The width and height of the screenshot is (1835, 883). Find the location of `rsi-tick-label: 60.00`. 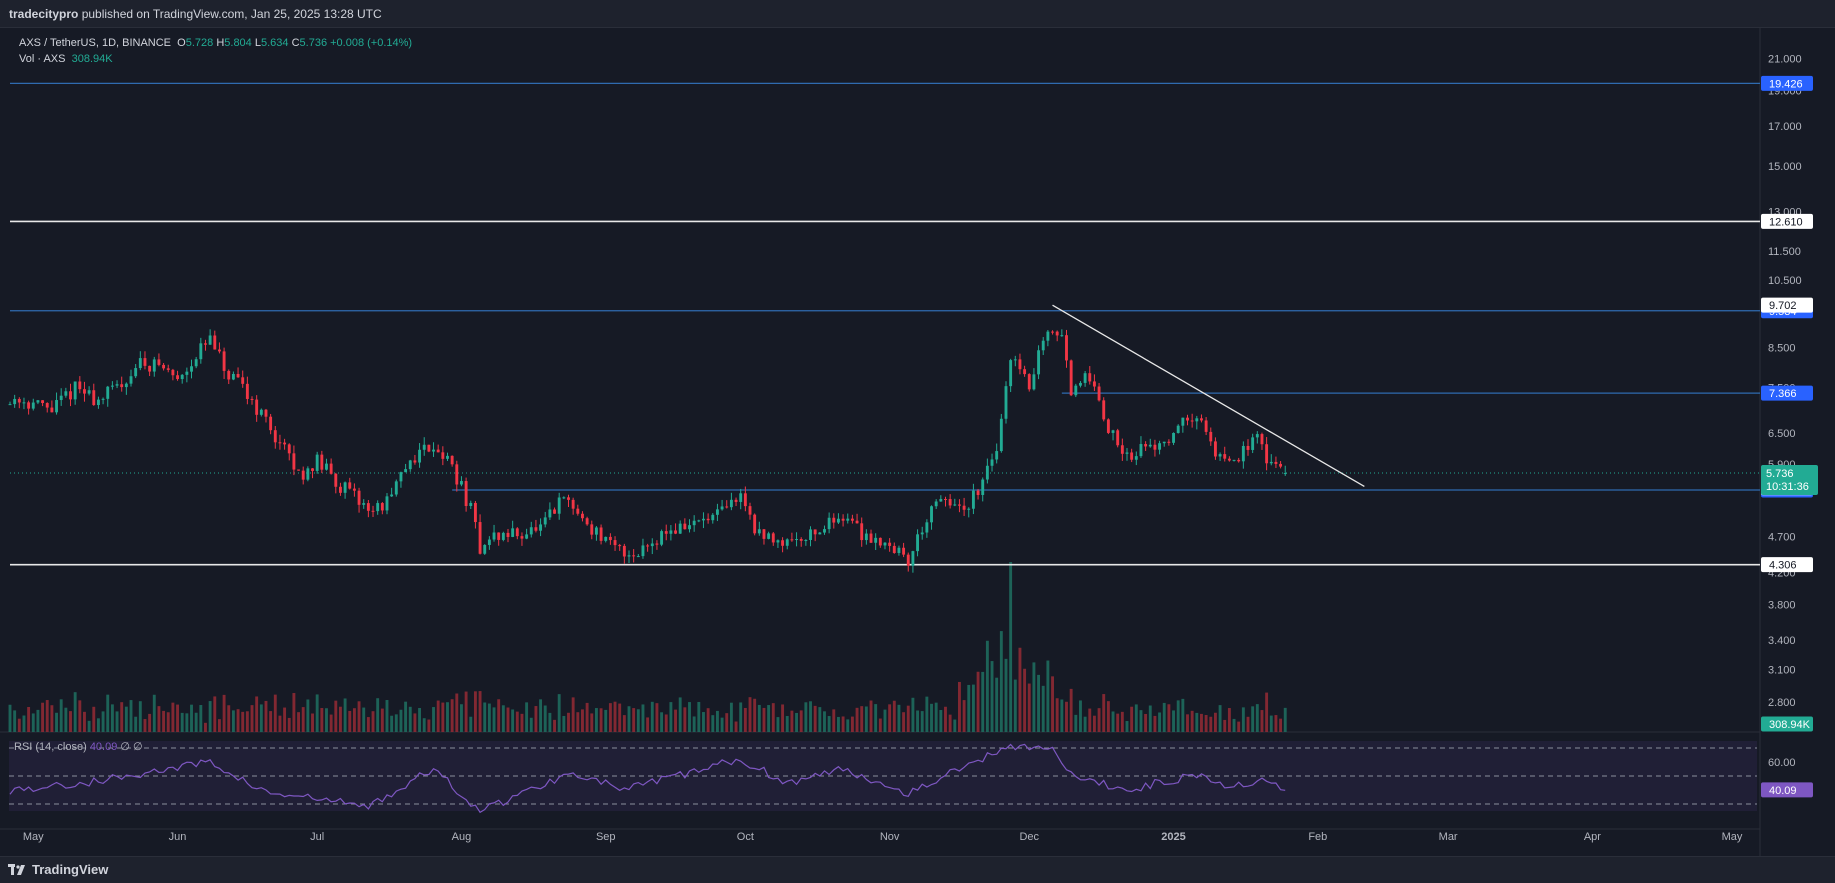

rsi-tick-label: 60.00 is located at coordinates (1782, 763).